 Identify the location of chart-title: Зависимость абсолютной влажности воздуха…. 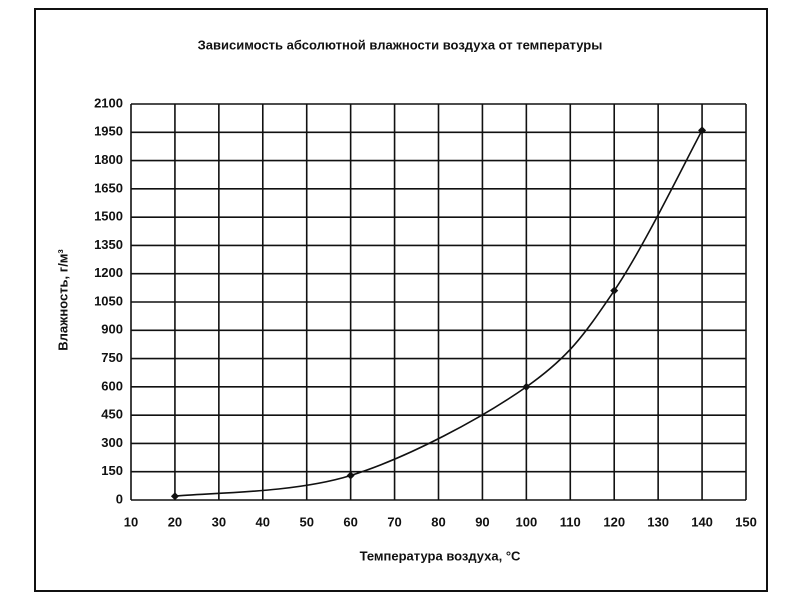
(400, 44).